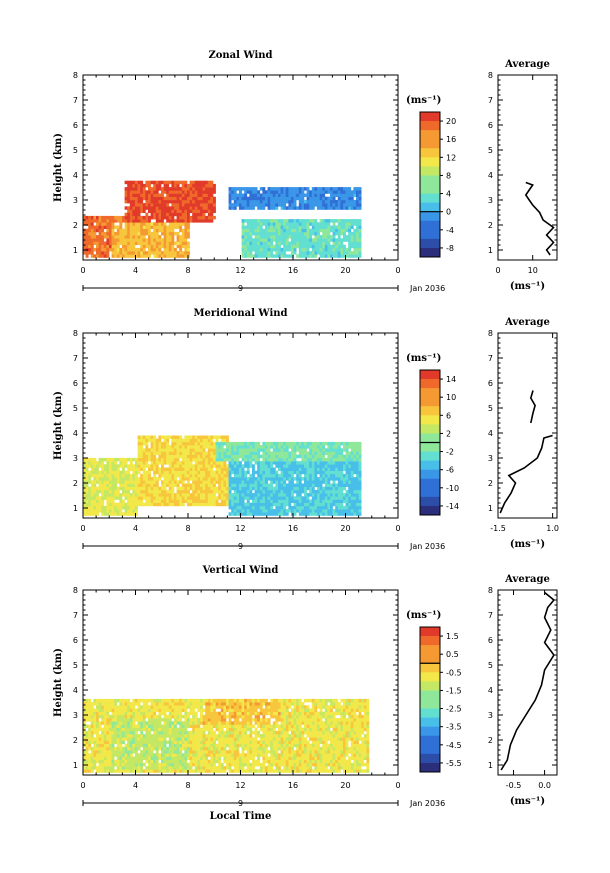 The image size is (610, 873). What do you see at coordinates (430, 375) in the screenshot?
I see `colorbar-segment` at bounding box center [430, 375].